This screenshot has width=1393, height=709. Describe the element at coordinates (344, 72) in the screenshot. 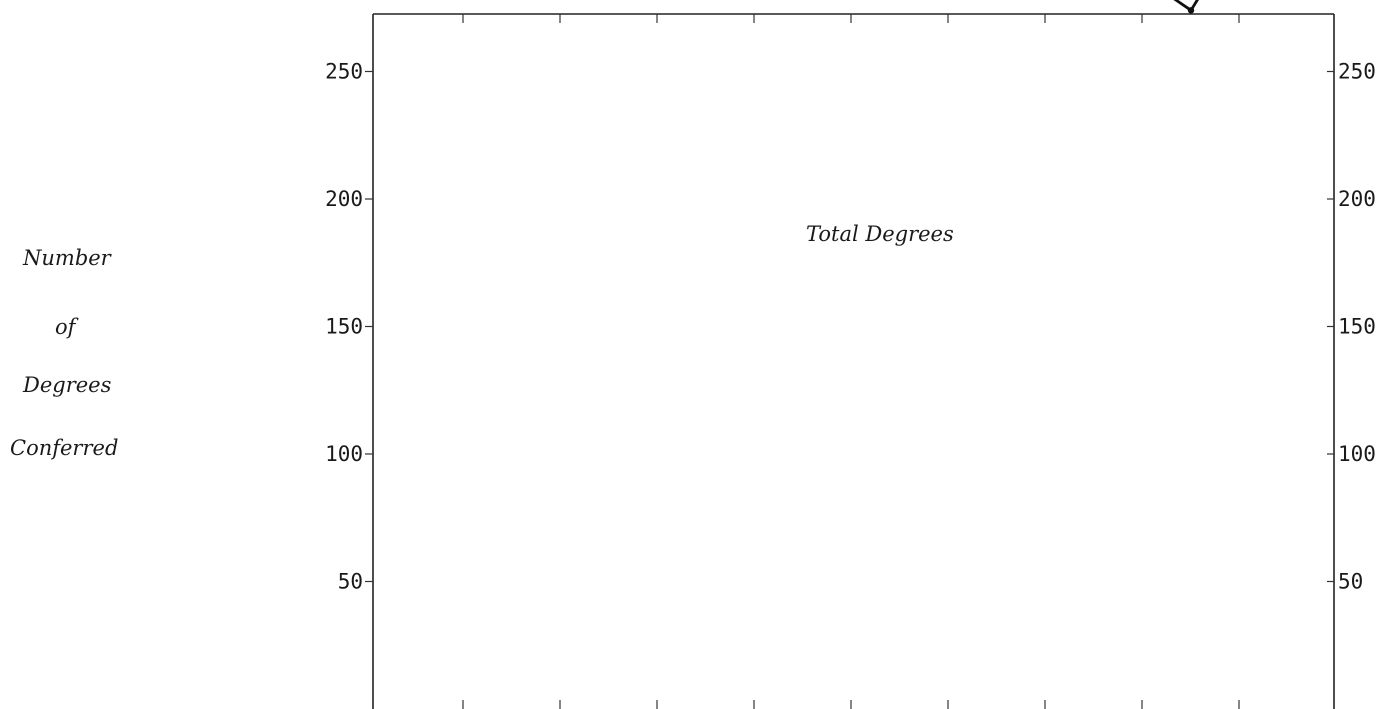

I see `left-y-tick-label: 250` at that location.